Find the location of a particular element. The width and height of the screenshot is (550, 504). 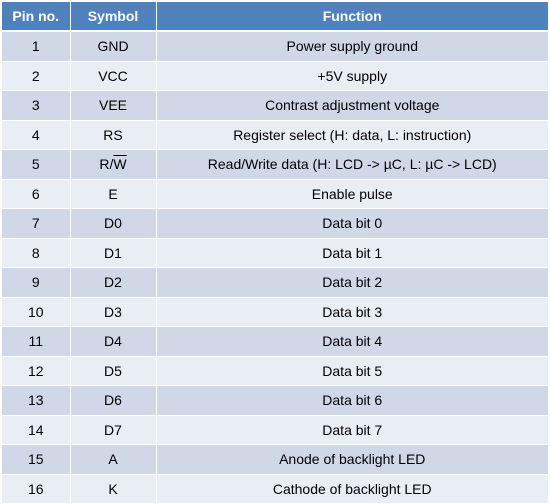

function-cell: Cathode of backlight LED is located at coordinates (352, 489).